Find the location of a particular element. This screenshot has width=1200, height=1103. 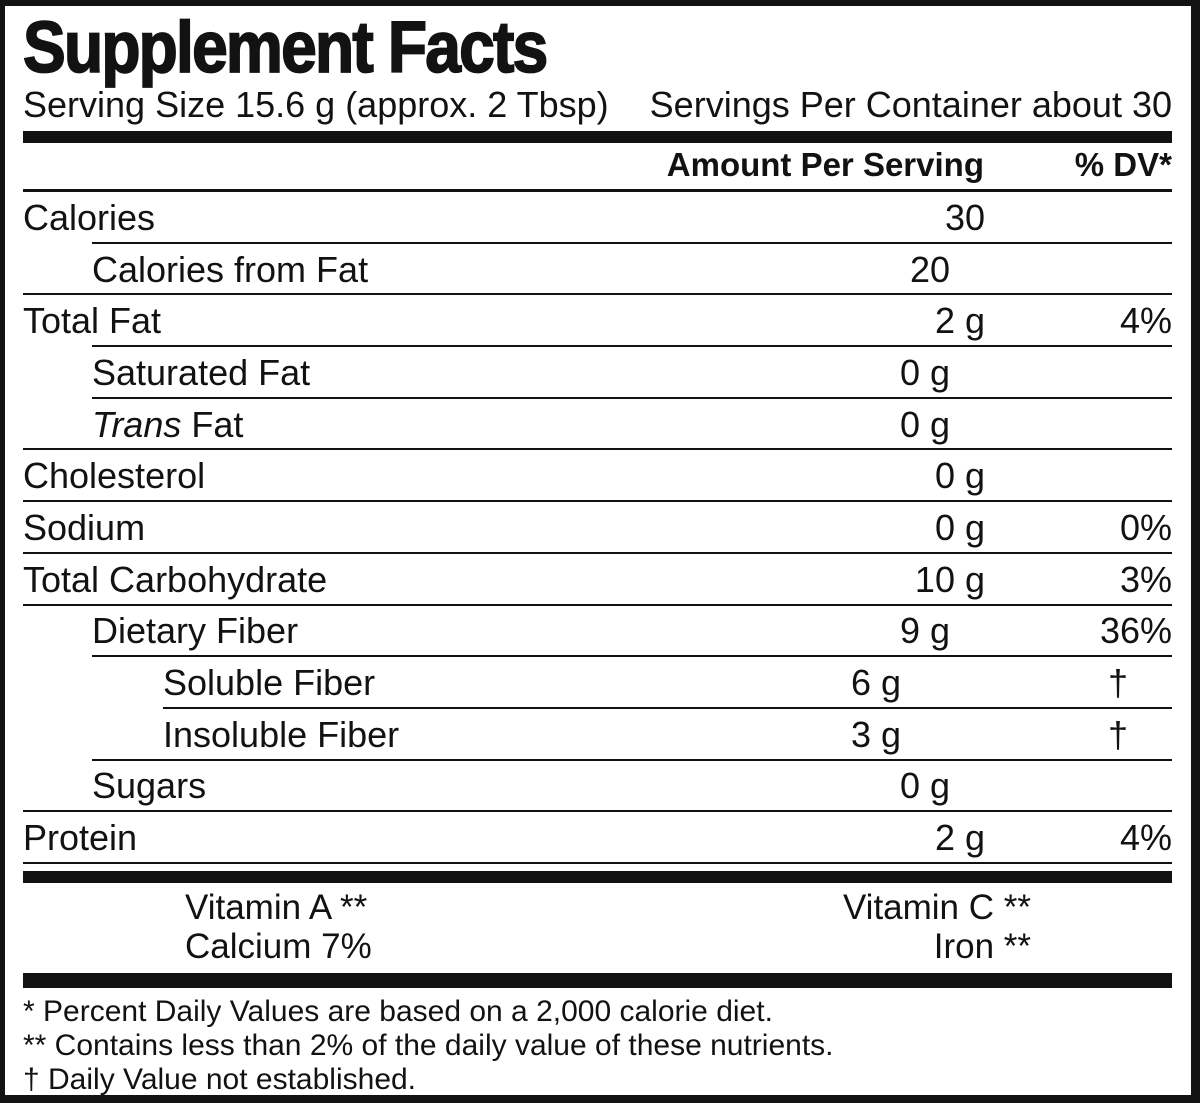

nutrient-row: Sodium 0 g 0% is located at coordinates (597, 528).